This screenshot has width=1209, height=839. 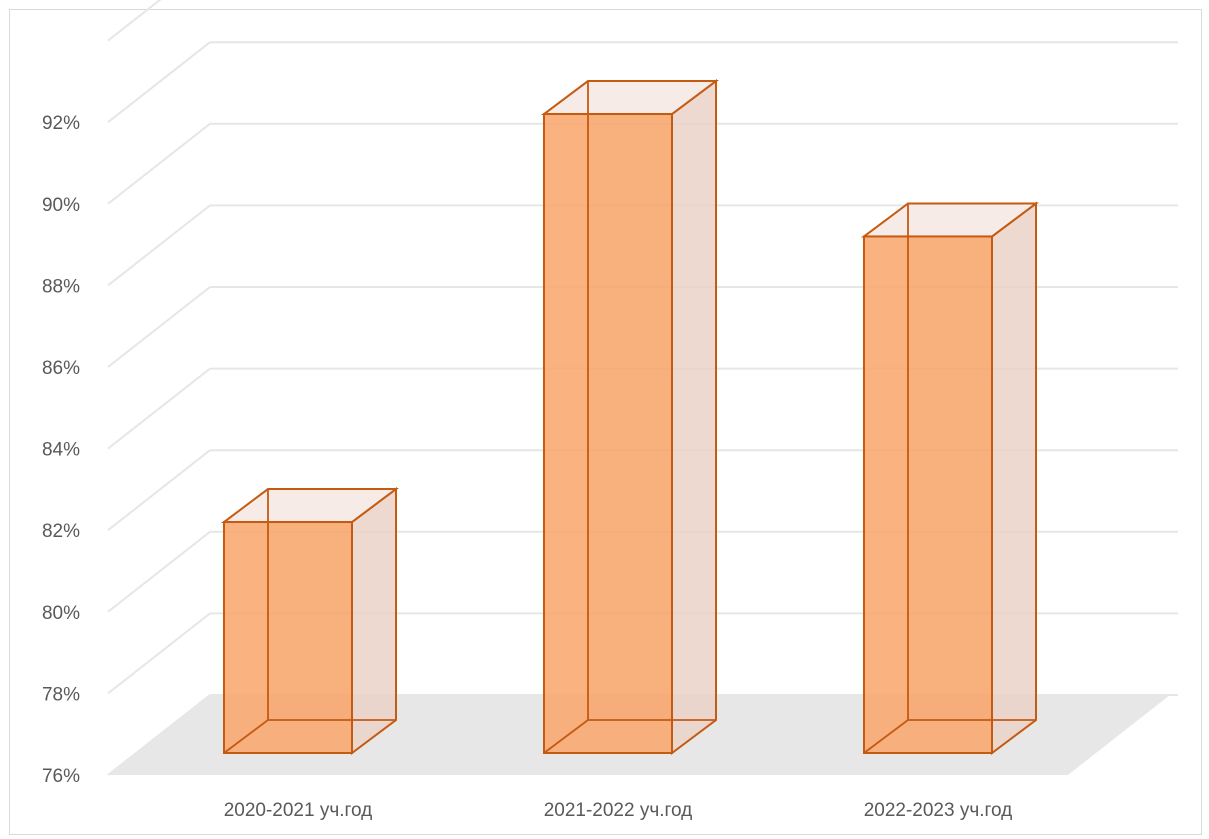 I want to click on y-tick-label: 84%, so click(x=61, y=450).